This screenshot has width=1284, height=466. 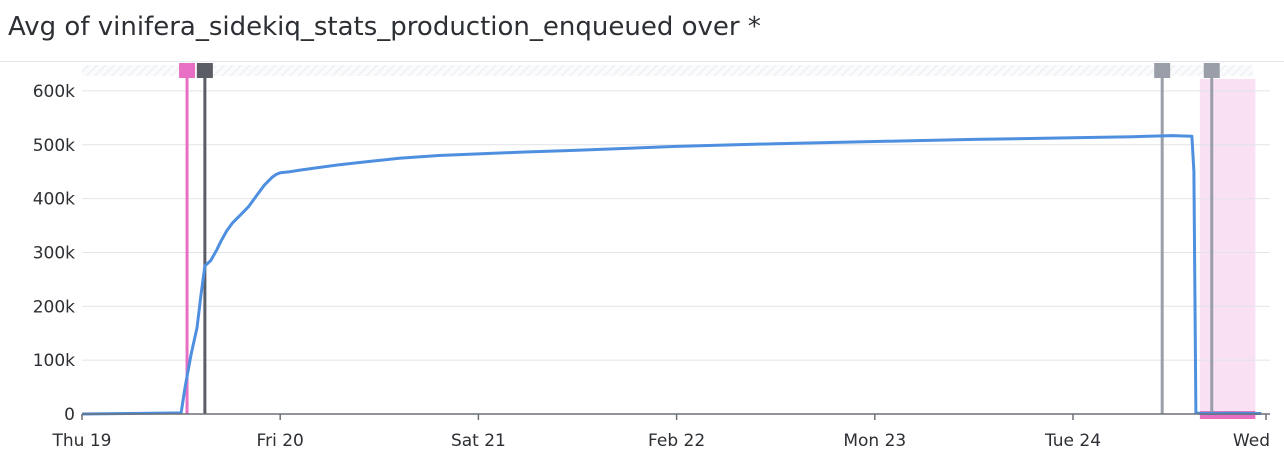 I want to click on x-tick-label: Mon 23, so click(x=874, y=441).